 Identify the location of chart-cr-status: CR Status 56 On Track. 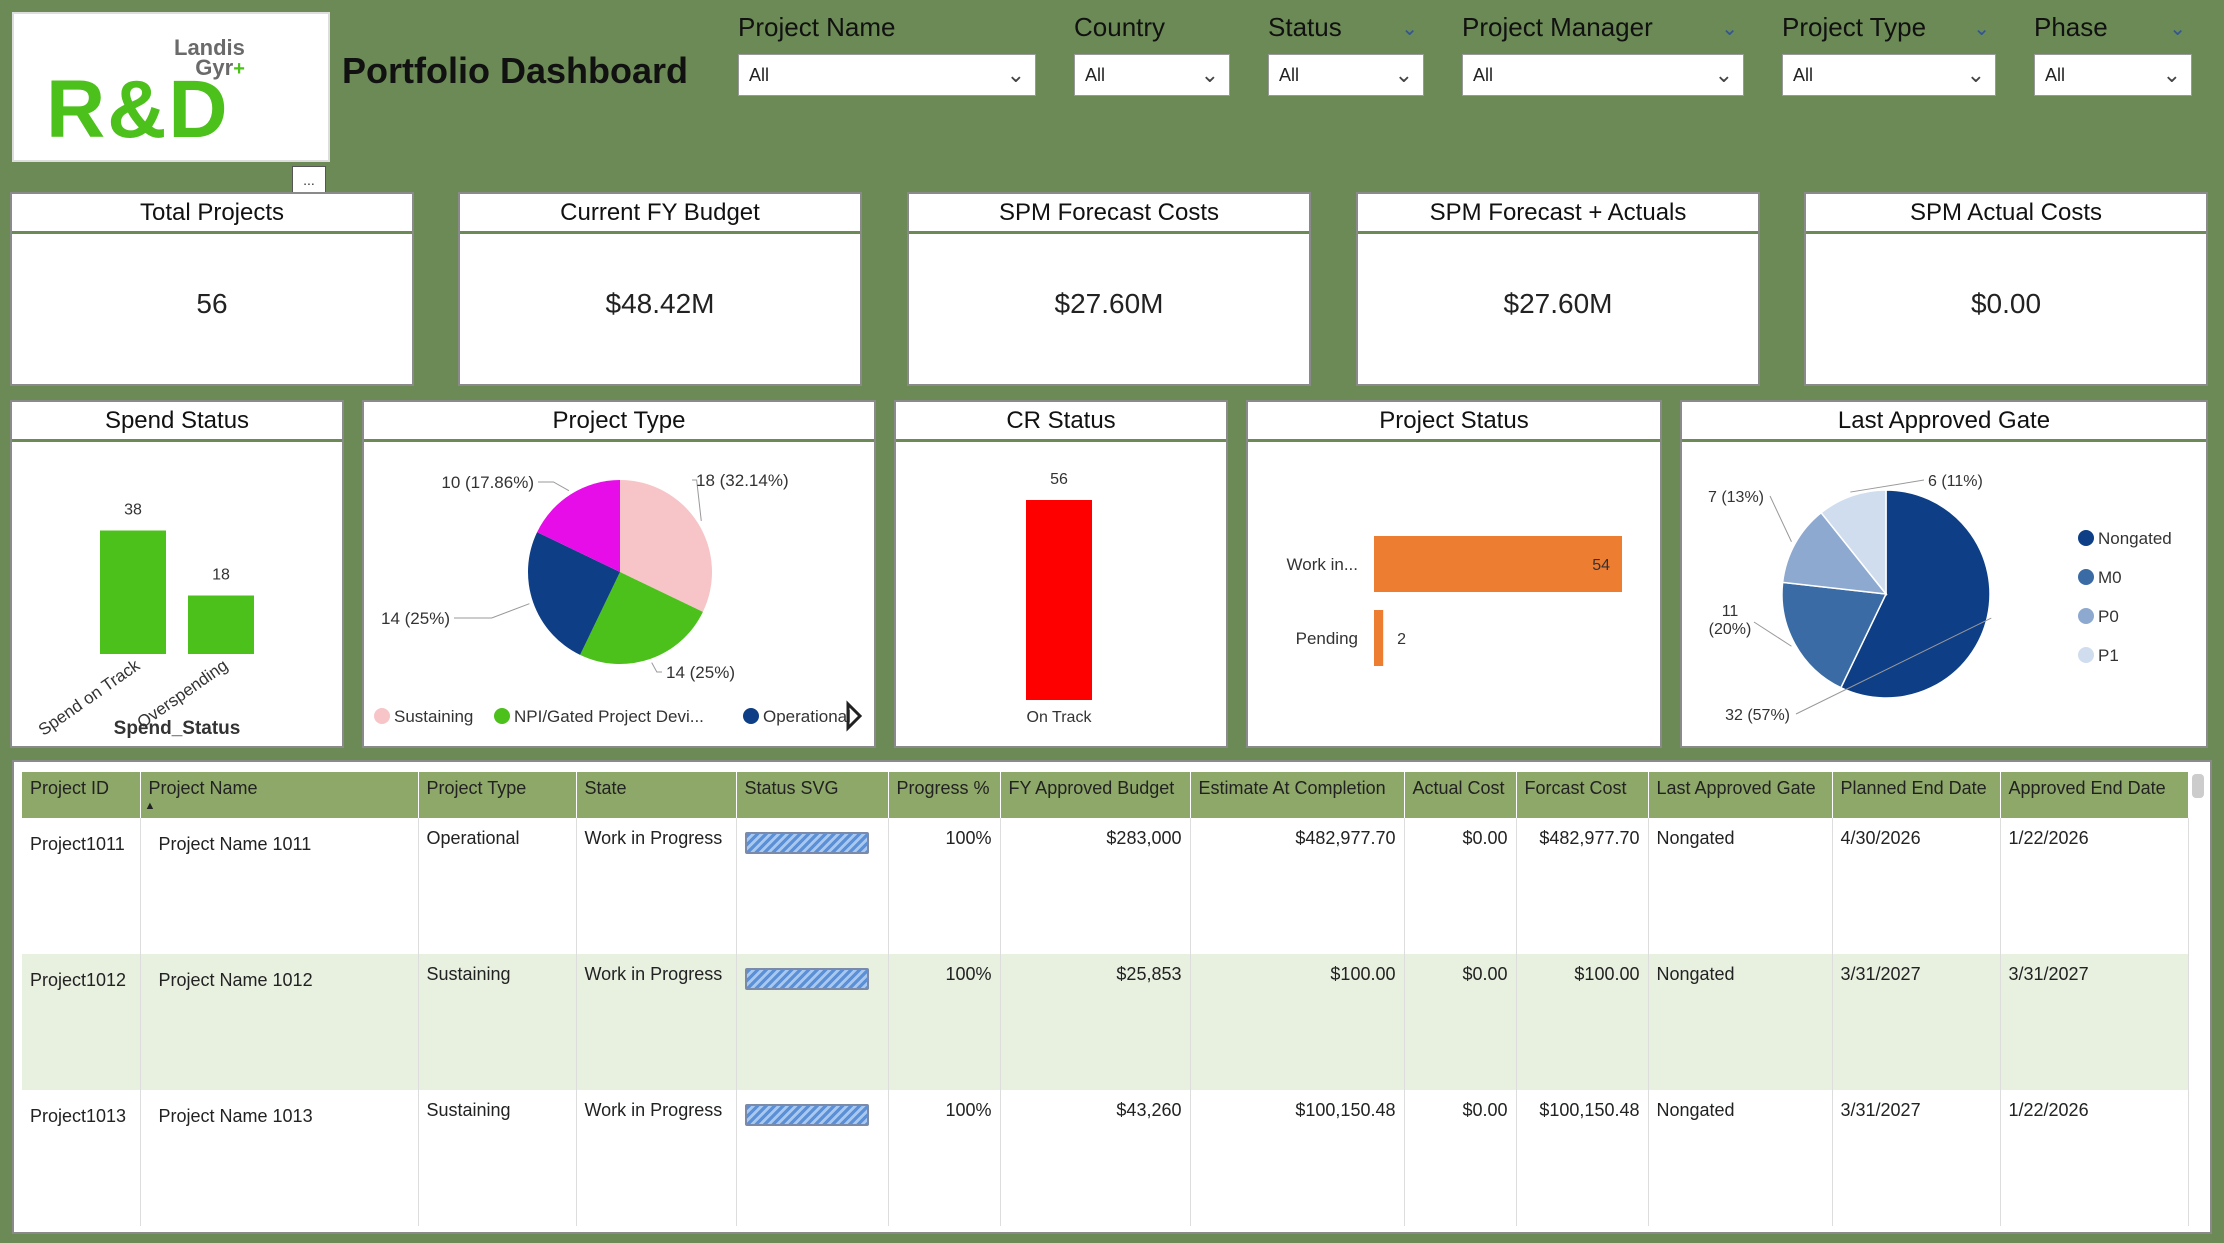
(1061, 574).